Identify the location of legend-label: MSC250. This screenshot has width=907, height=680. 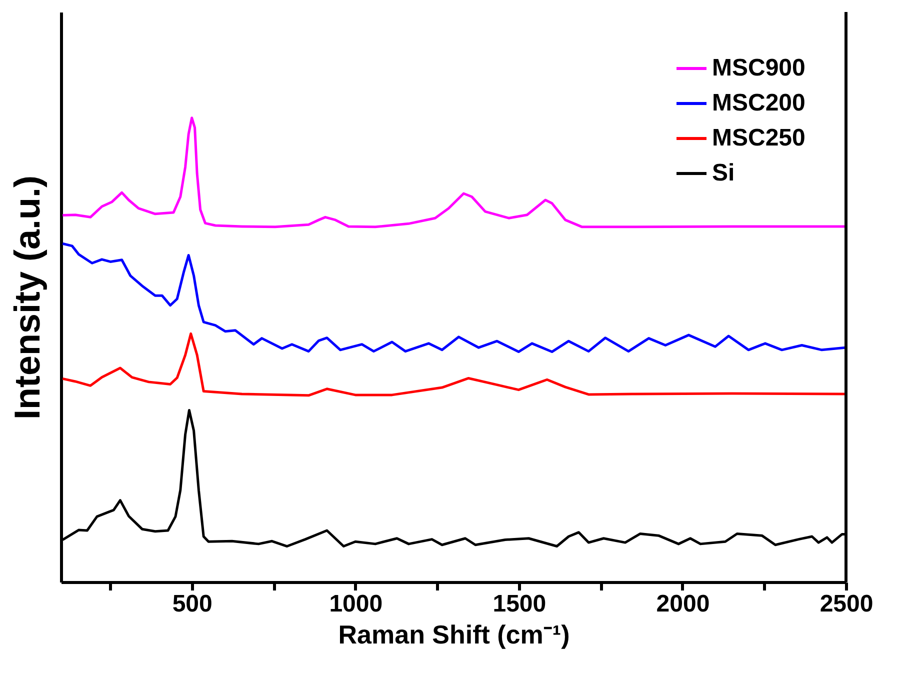
(759, 138).